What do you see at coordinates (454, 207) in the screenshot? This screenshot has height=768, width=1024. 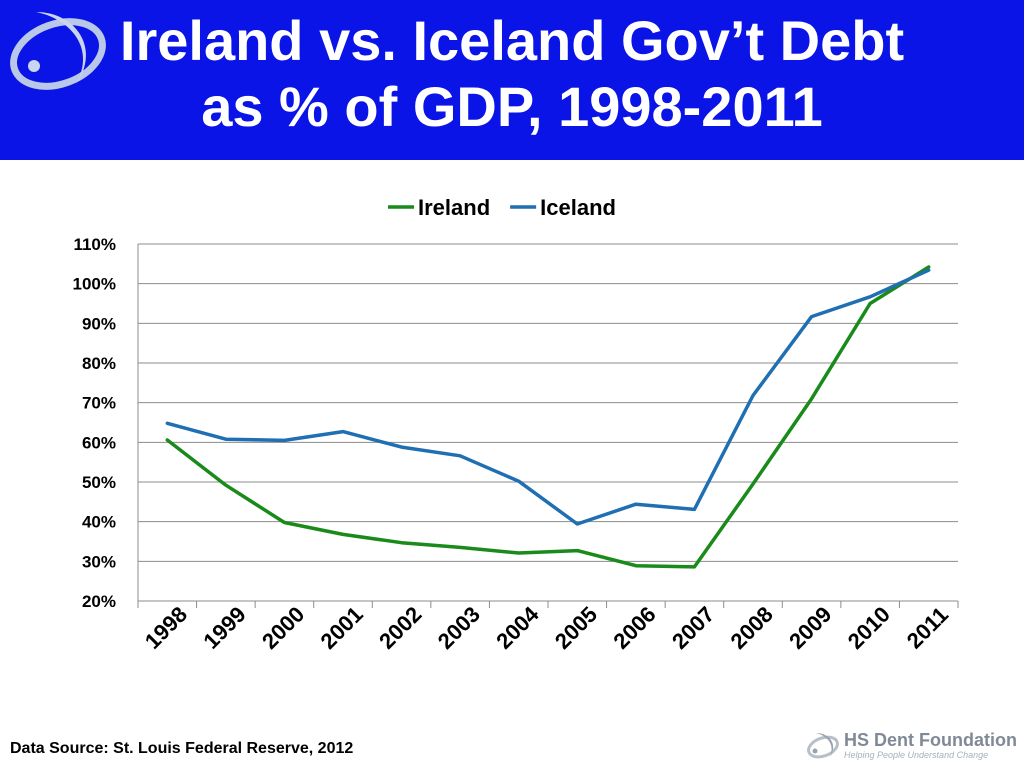 I see `legend-label-ireland: Ireland` at bounding box center [454, 207].